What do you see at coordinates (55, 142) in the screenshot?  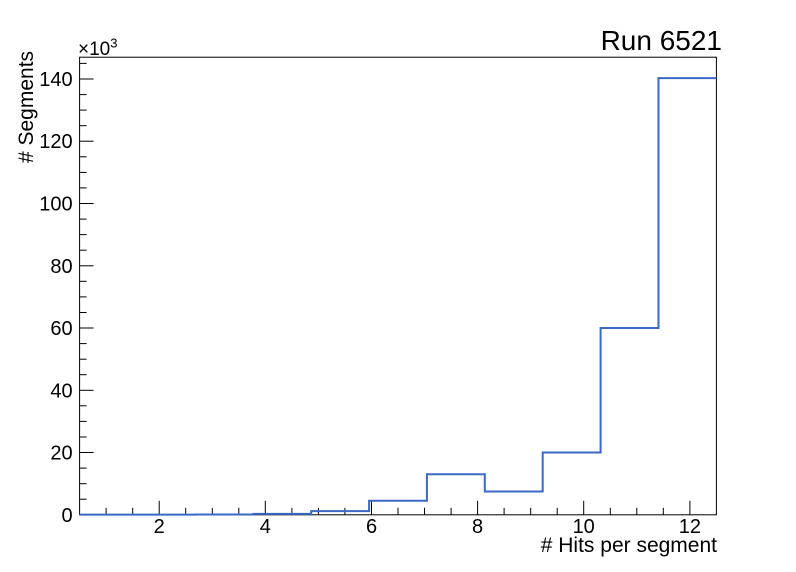 I see `y-tick-label: 120` at bounding box center [55, 142].